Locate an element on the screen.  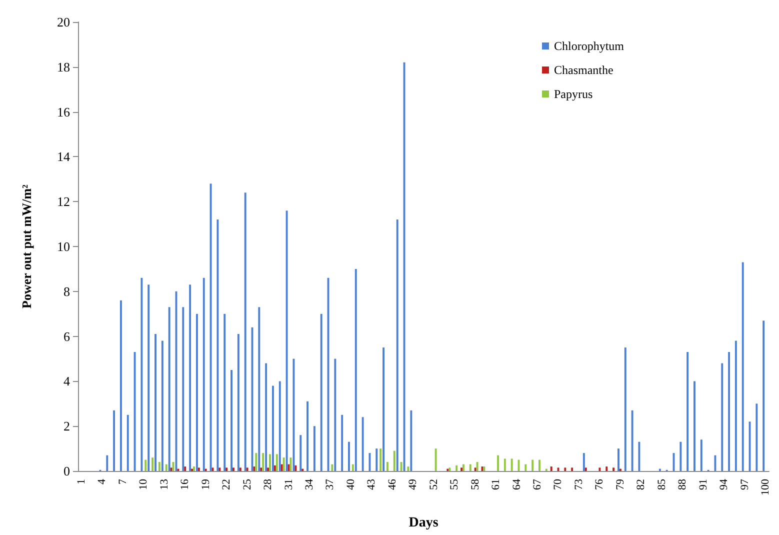
x-tick-label: 40 is located at coordinates (350, 484).